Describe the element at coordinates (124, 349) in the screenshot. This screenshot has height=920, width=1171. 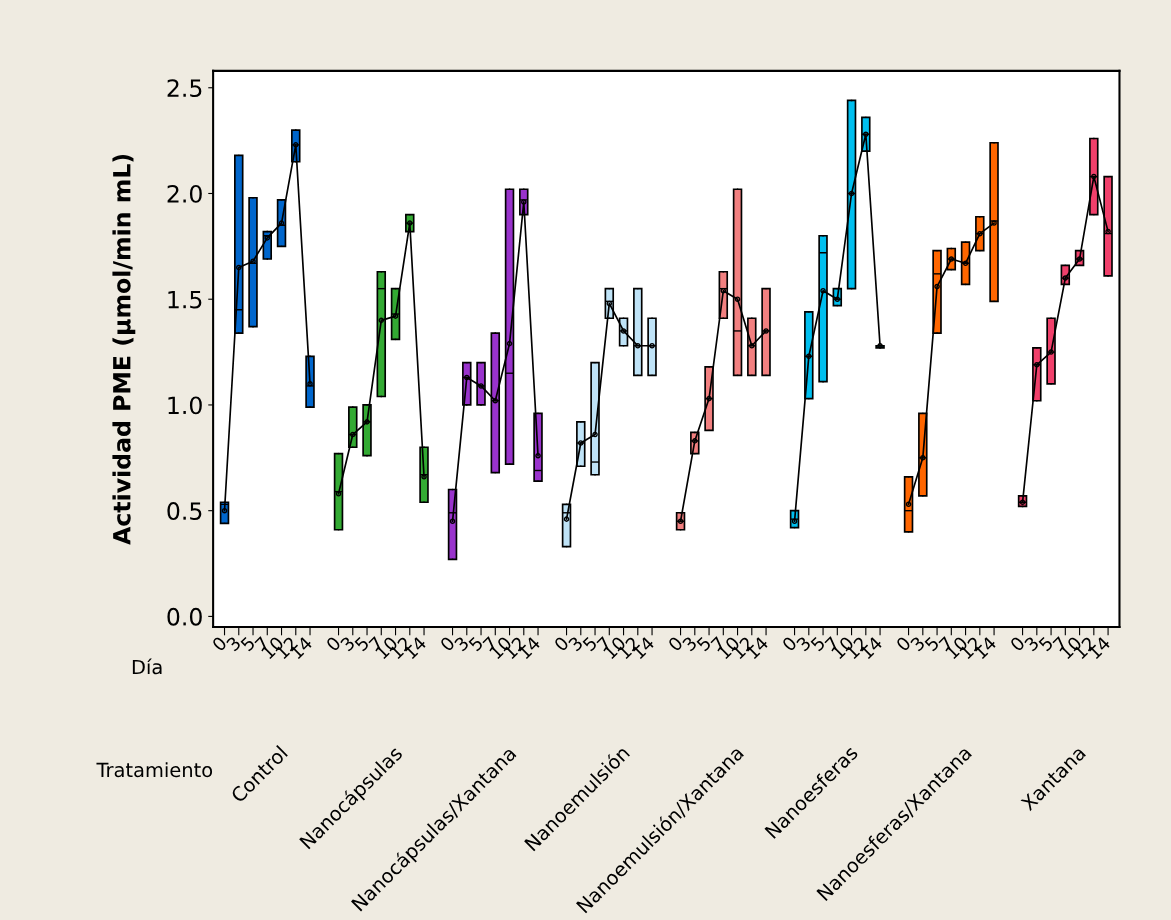
I see `y-axis-title: Actividad PME (µmol/min mL)` at that location.